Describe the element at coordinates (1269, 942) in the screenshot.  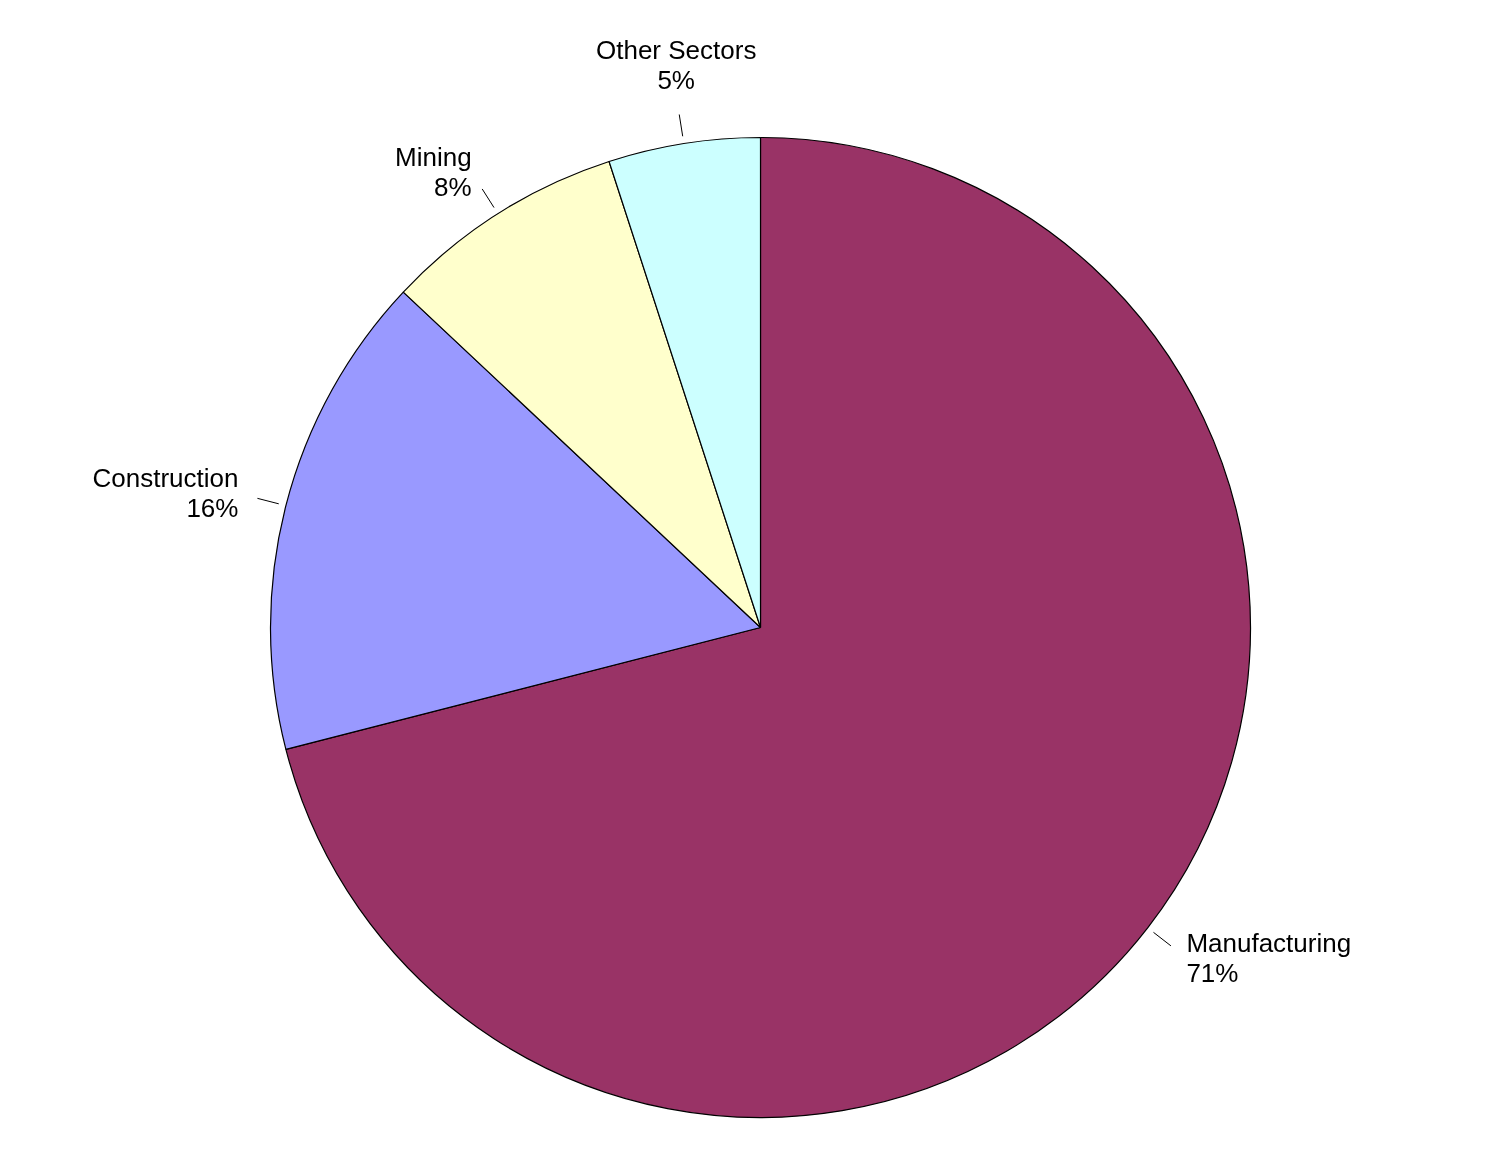
I see `slice-label: Manufacturing` at that location.